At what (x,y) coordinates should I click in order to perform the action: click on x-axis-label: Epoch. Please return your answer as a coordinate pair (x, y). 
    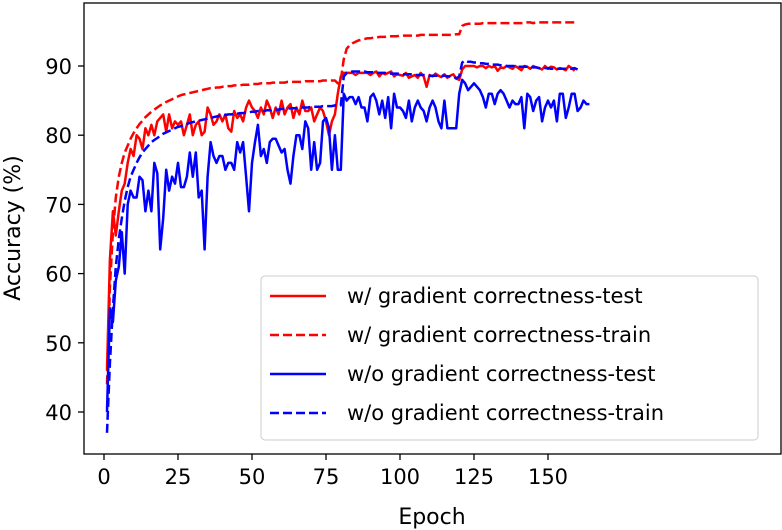
    Looking at the image, I should click on (431, 517).